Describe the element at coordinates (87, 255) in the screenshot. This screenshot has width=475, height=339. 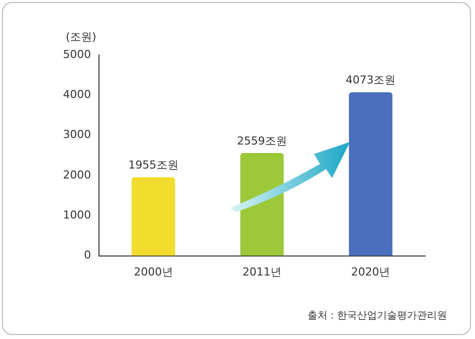
I see `y-tick-label: 0` at that location.